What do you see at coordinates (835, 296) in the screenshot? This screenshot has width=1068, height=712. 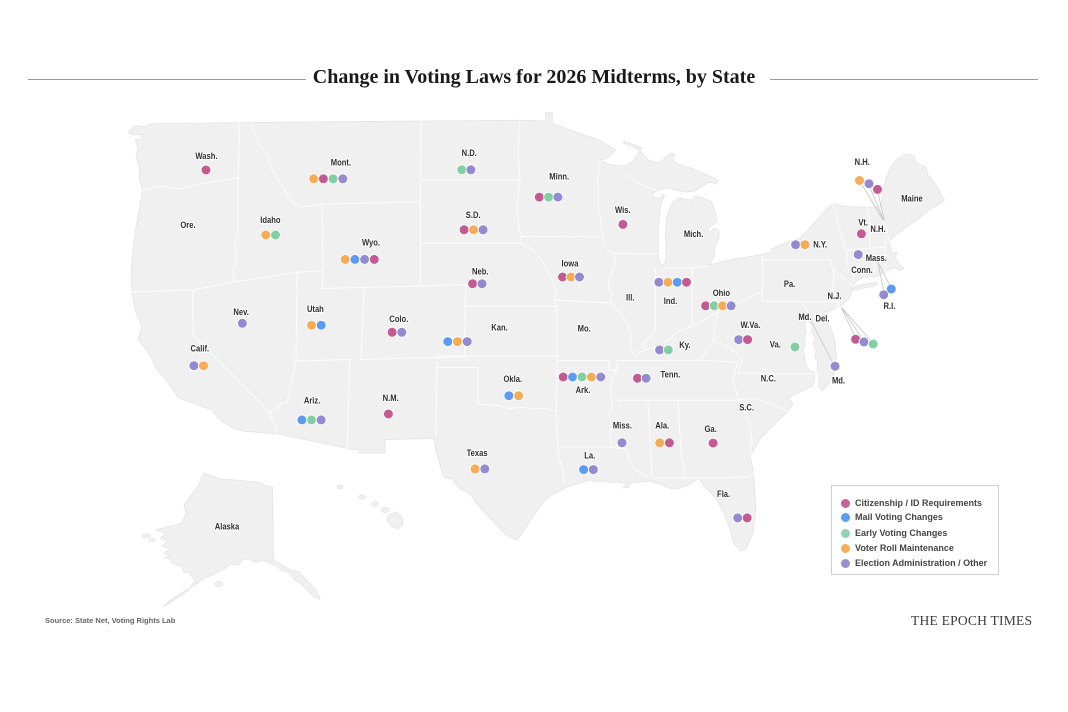 I see `svg-text: N.J.` at bounding box center [835, 296].